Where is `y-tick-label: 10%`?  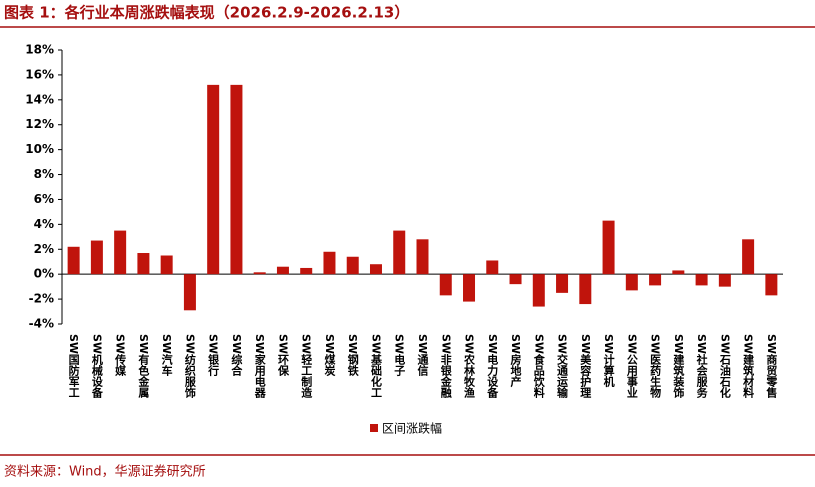
y-tick-label: 10% is located at coordinates (39, 149).